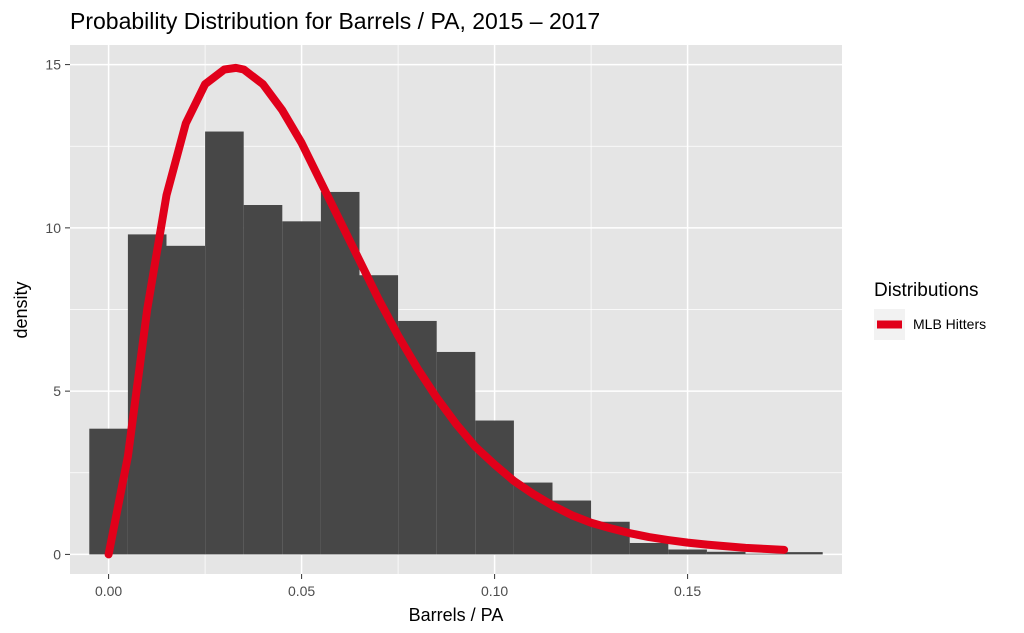 Image resolution: width=1024 pixels, height=633 pixels. Describe the element at coordinates (926, 290) in the screenshot. I see `legend-title: Distributions` at that location.